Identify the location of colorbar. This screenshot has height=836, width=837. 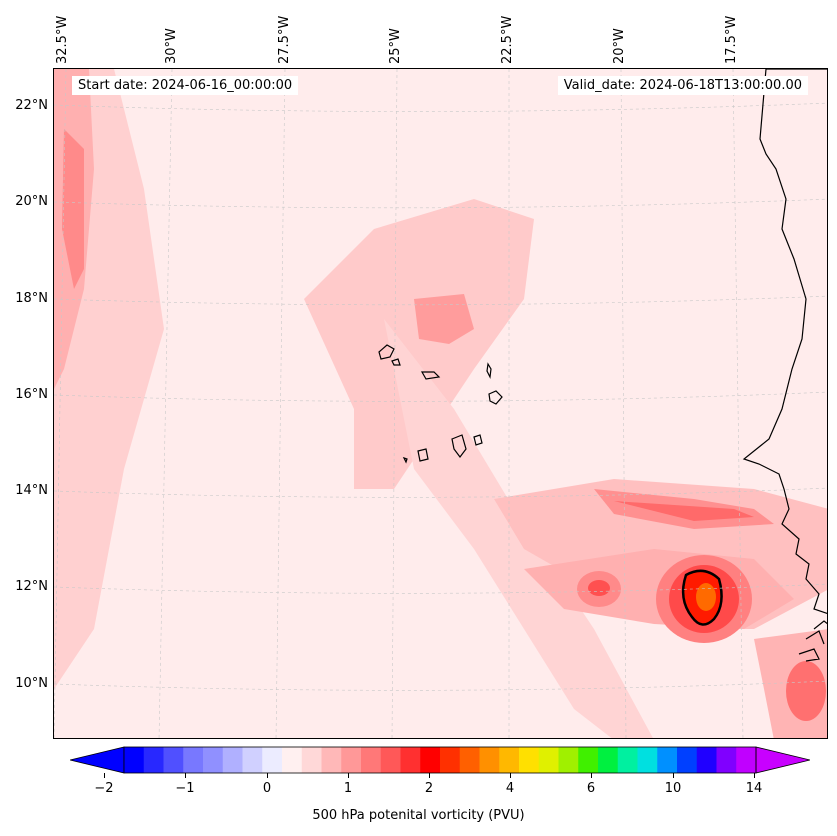
(440, 760).